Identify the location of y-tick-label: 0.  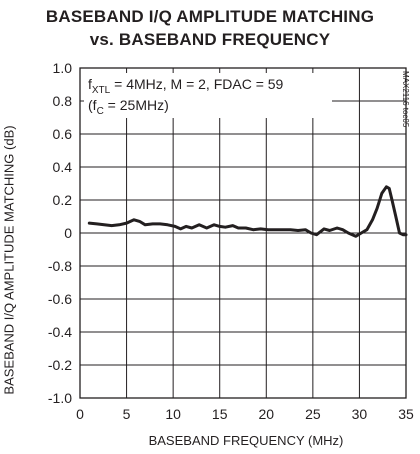
(68, 233).